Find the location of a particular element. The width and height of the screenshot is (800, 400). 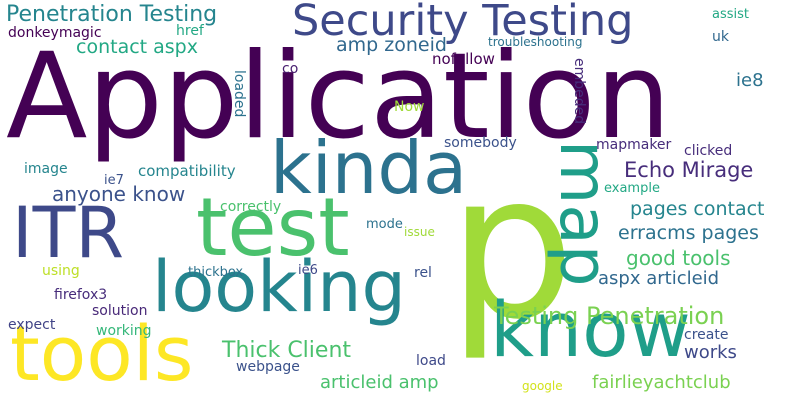

word: troubleshooting is located at coordinates (535, 42).